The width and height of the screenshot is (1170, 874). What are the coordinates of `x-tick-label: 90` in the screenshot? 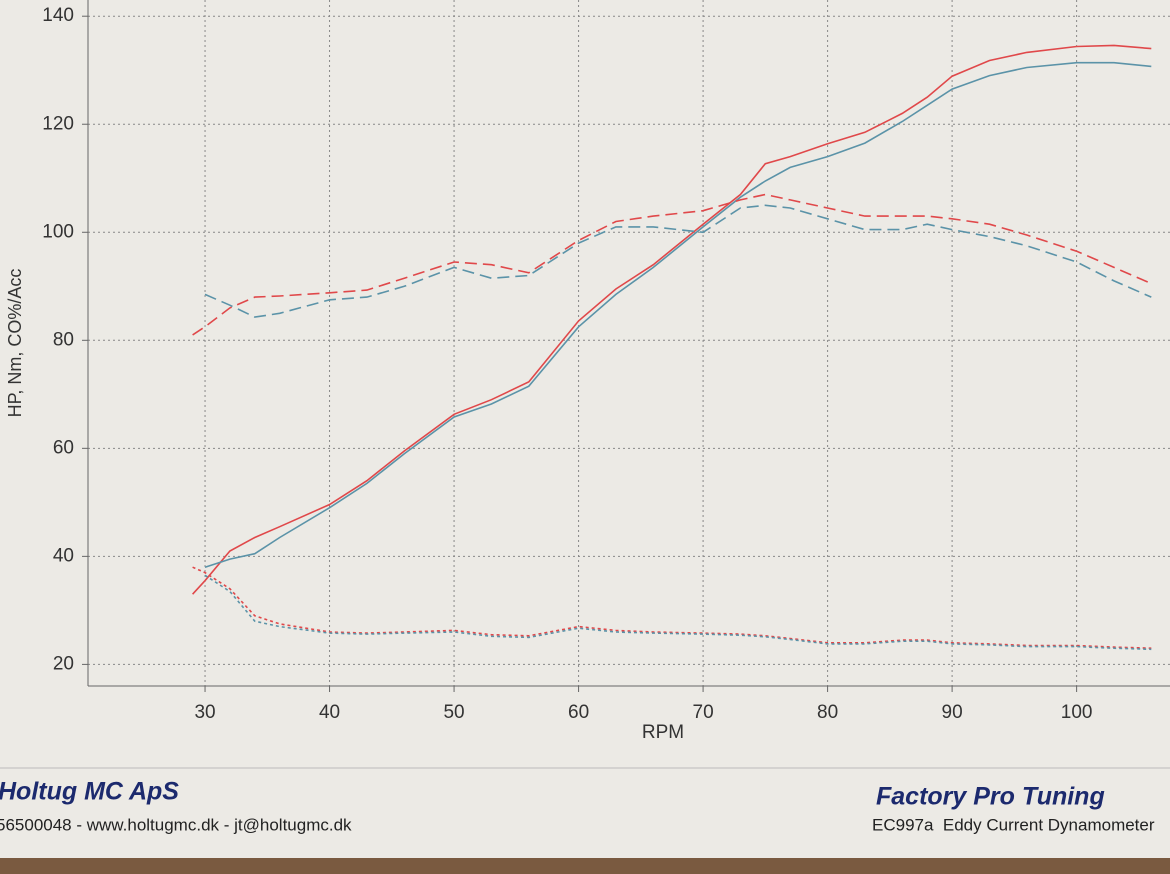 It's located at (952, 712).